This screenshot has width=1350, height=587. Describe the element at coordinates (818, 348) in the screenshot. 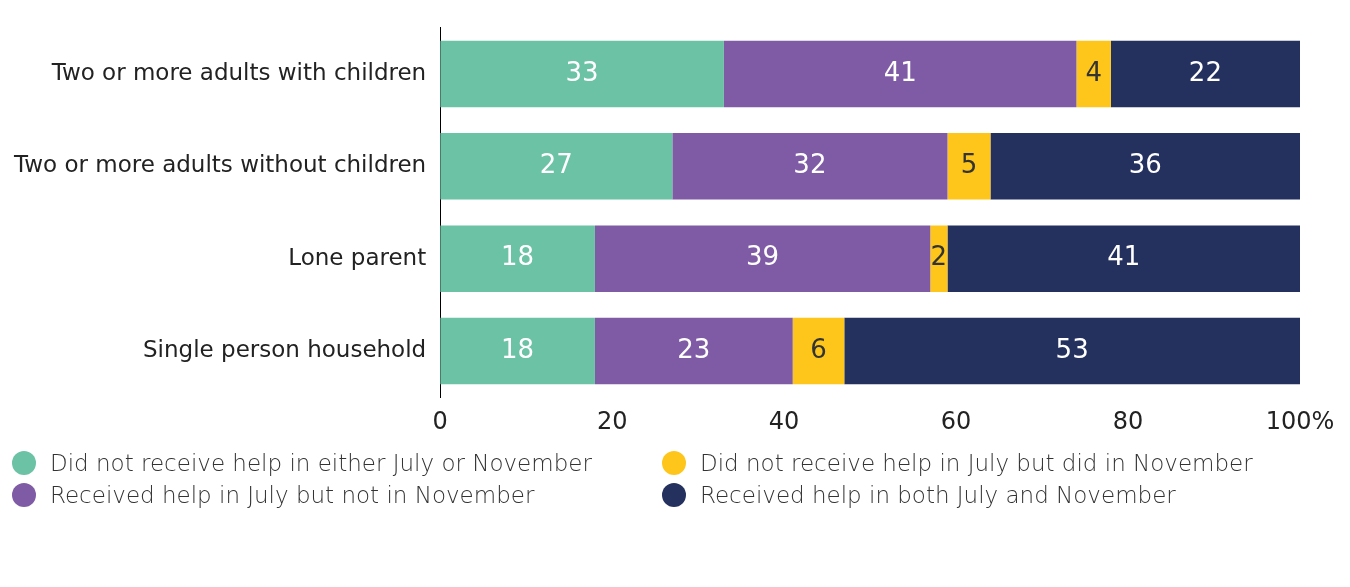

I see `data-label: 6` at that location.